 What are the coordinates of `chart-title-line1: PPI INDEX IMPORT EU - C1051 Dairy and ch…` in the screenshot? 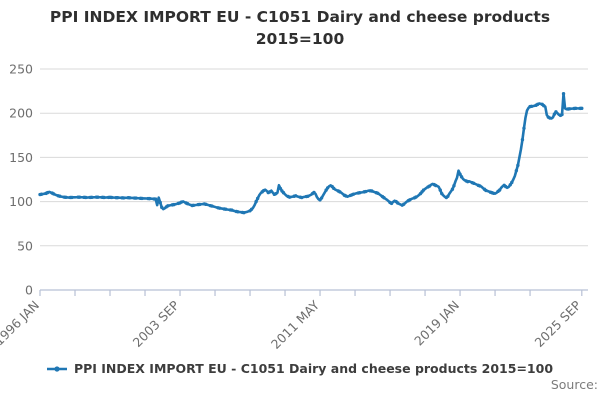 It's located at (300, 17).